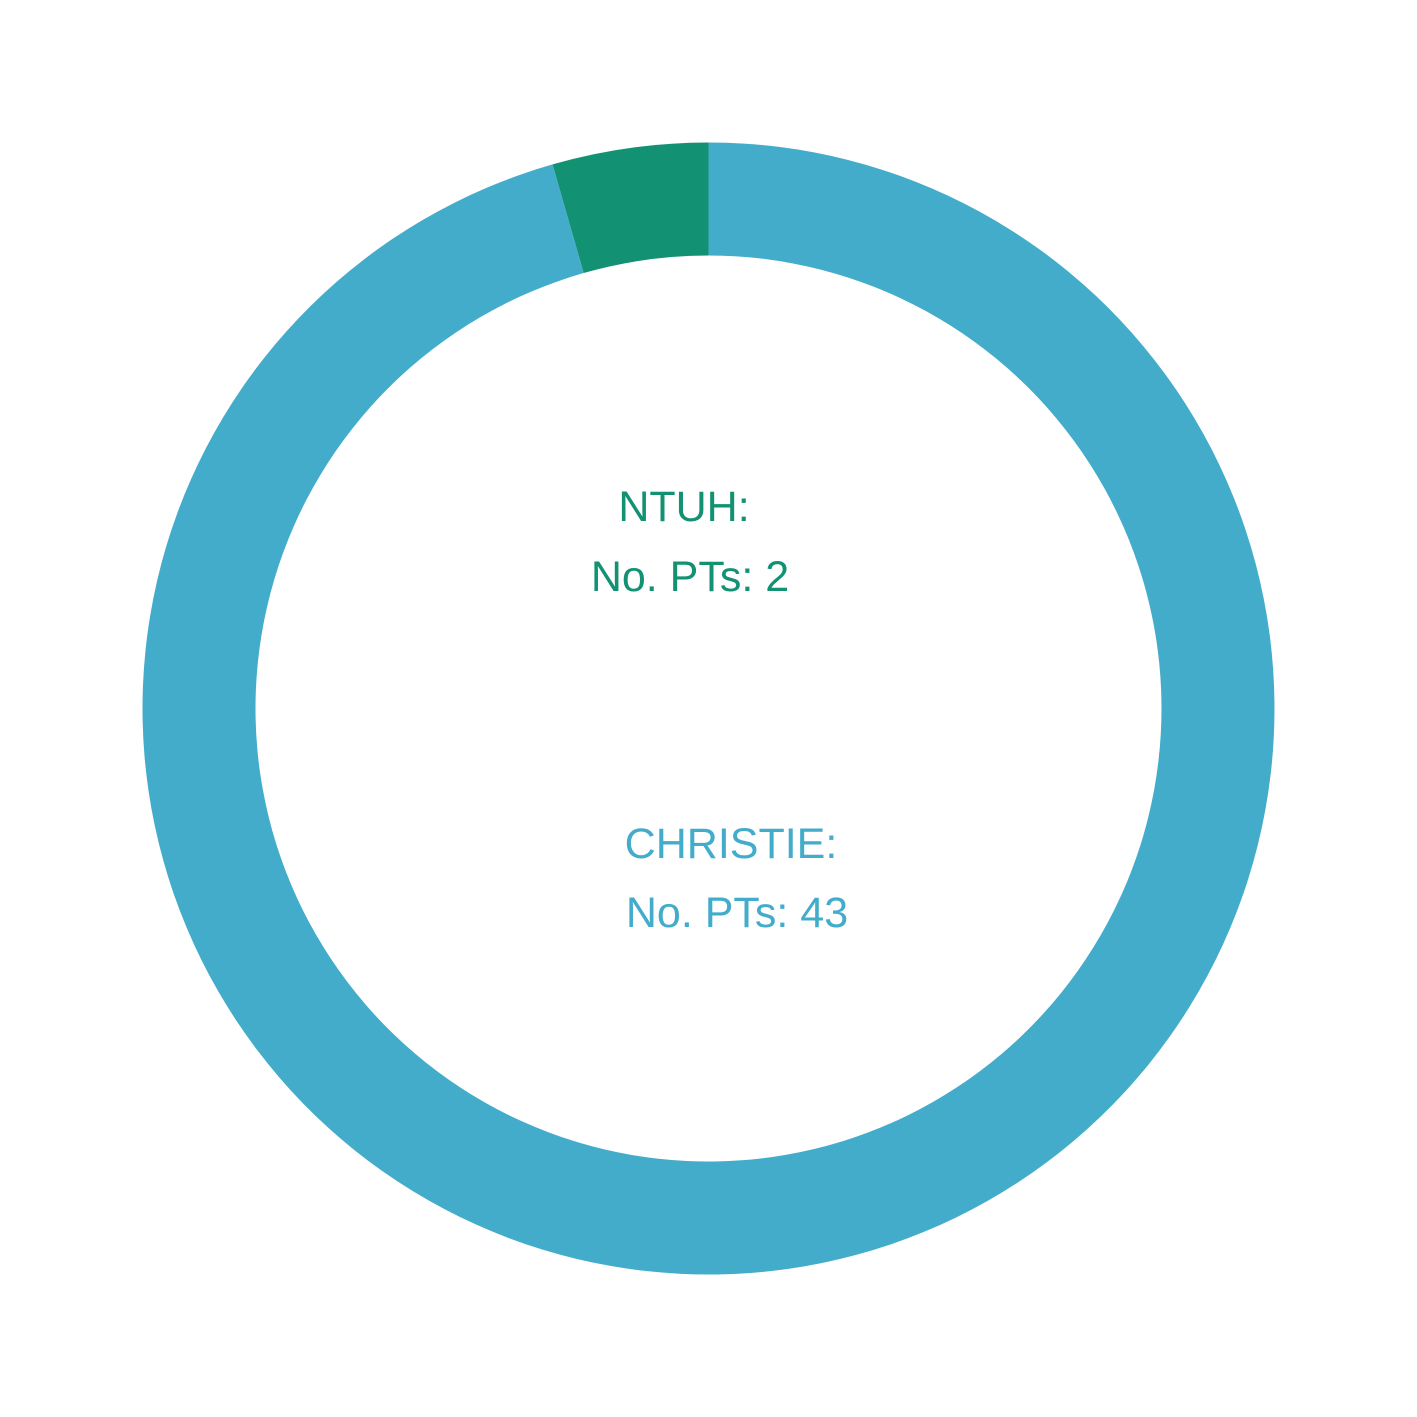  What do you see at coordinates (683, 507) in the screenshot?
I see `slice-label-ntuh-name: NTUH:` at bounding box center [683, 507].